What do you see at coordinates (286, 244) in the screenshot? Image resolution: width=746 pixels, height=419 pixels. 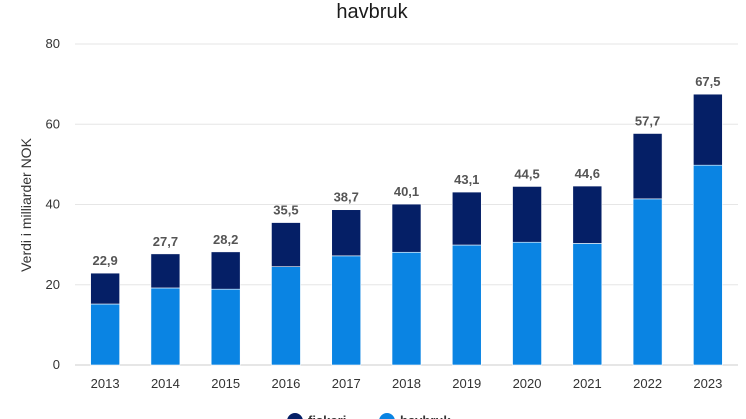 I see `bar-fiskeri-2016` at bounding box center [286, 244].